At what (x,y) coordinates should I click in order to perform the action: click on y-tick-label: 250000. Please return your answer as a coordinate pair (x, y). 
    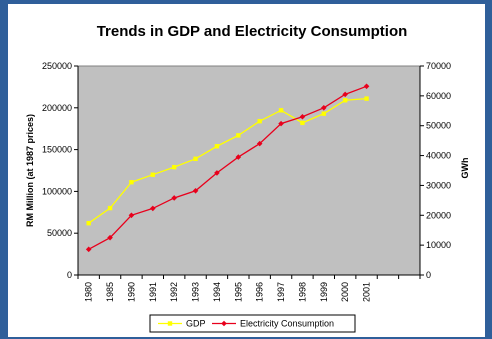
    Looking at the image, I should click on (57, 66).